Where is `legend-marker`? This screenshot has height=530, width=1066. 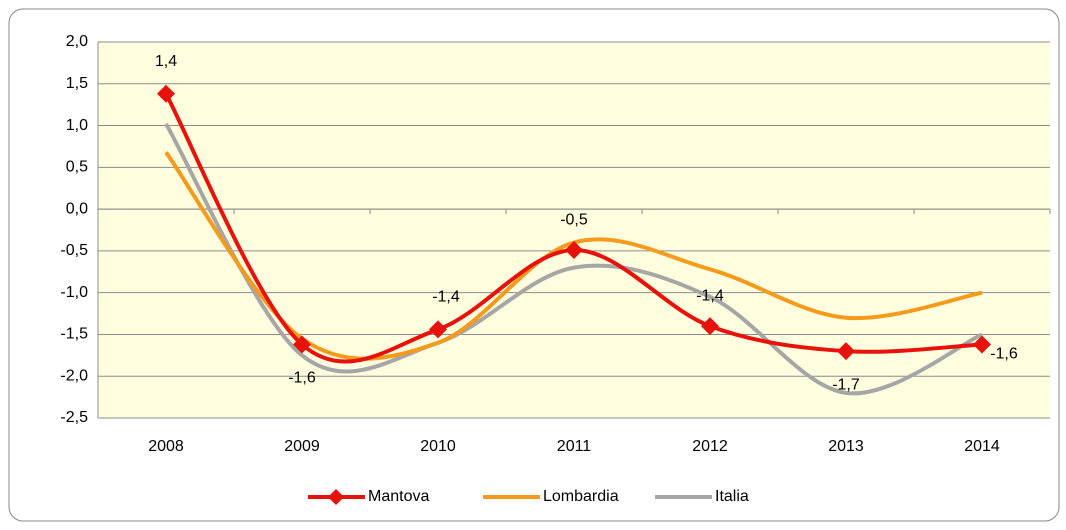
legend-marker is located at coordinates (336, 497).